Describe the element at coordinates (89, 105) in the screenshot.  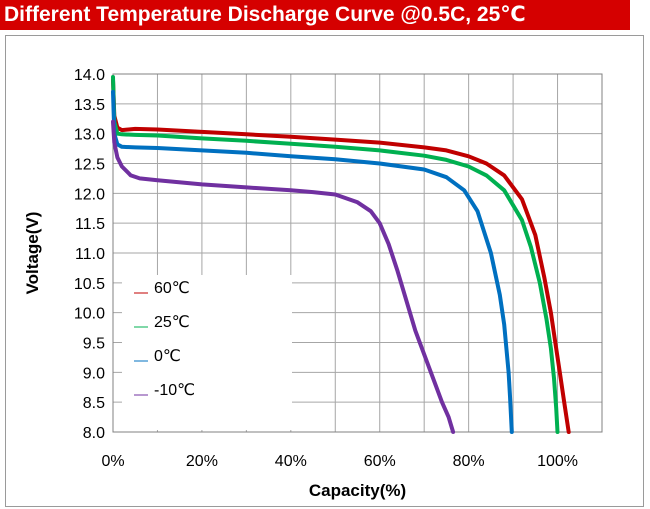
I see `y-tick-label: 13.5` at that location.